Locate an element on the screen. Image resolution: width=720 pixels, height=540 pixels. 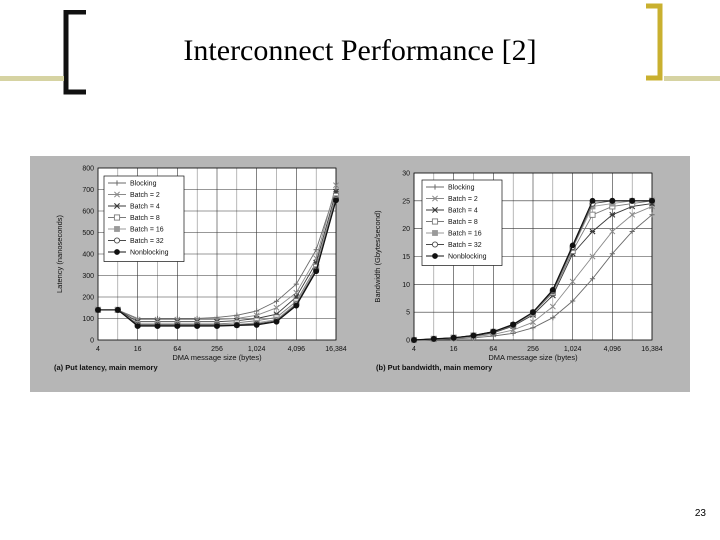
legend-label: Nonblocking is located at coordinates (149, 253).